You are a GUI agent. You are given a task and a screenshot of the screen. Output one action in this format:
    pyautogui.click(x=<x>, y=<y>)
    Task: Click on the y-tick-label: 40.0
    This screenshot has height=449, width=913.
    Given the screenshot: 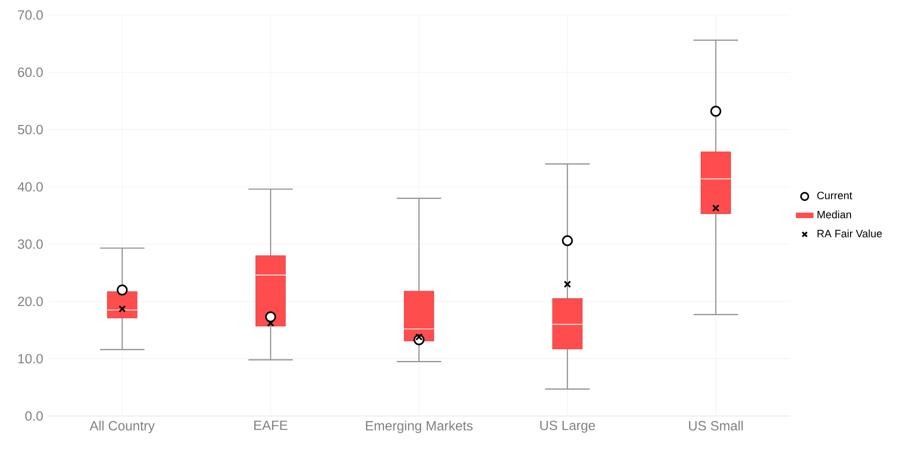 What is the action you would take?
    pyautogui.click(x=30, y=187)
    